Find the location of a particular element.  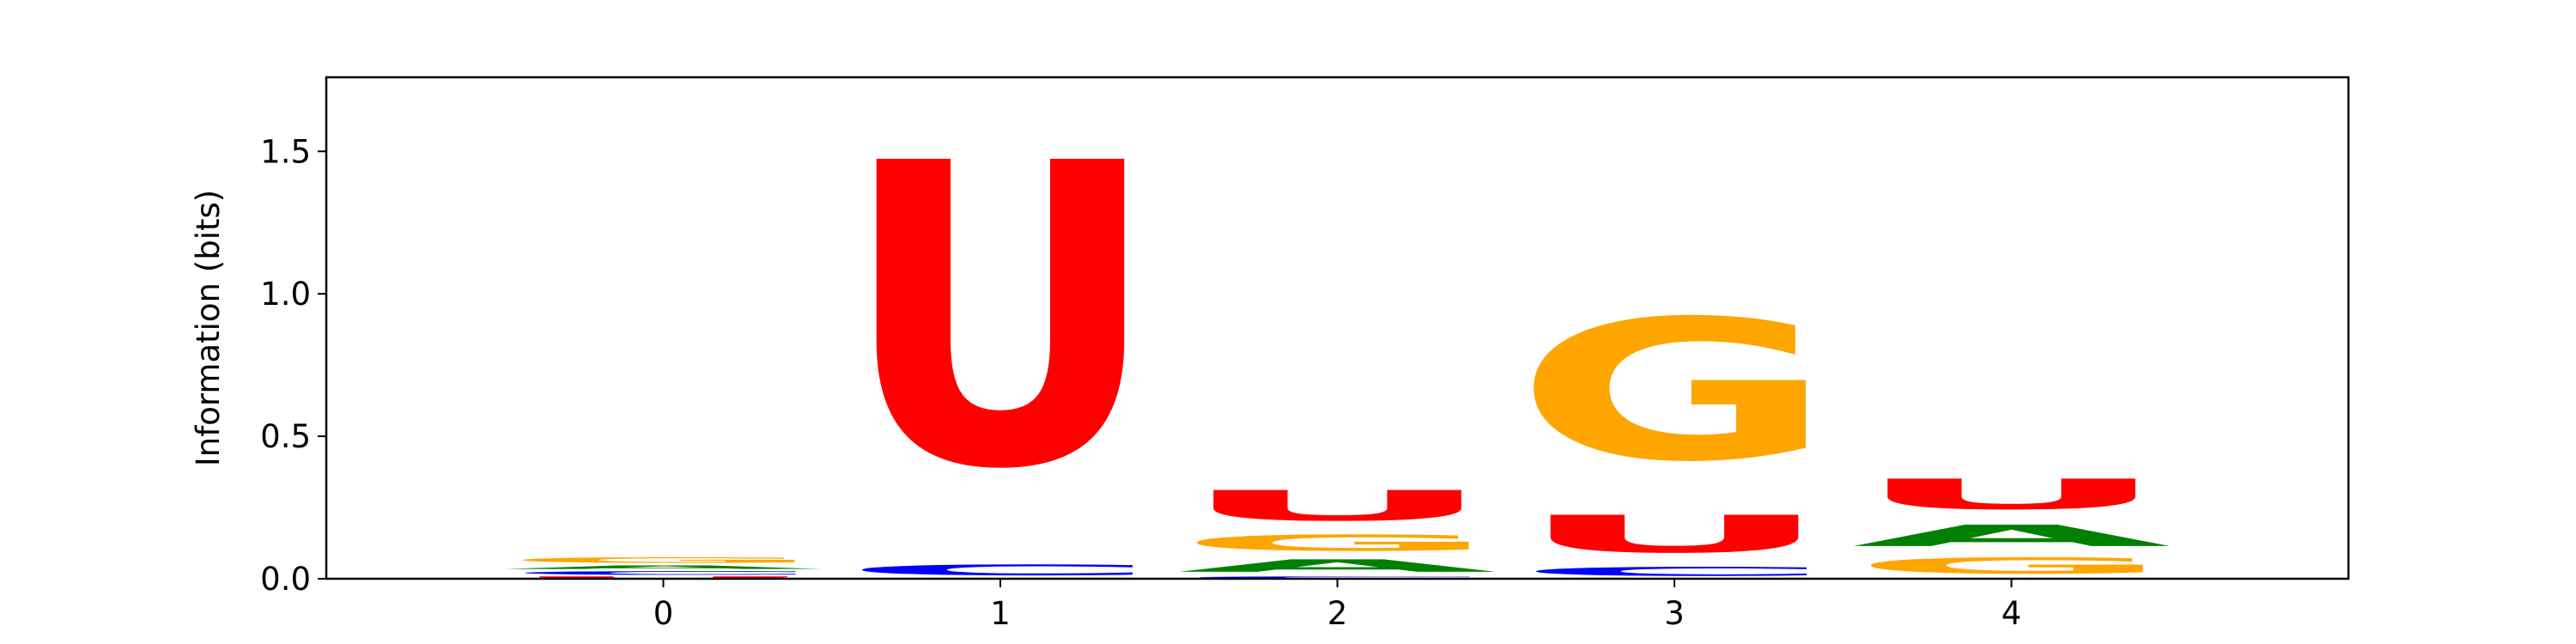

logo-letter-A-pos-2: A is located at coordinates (1338, 565).